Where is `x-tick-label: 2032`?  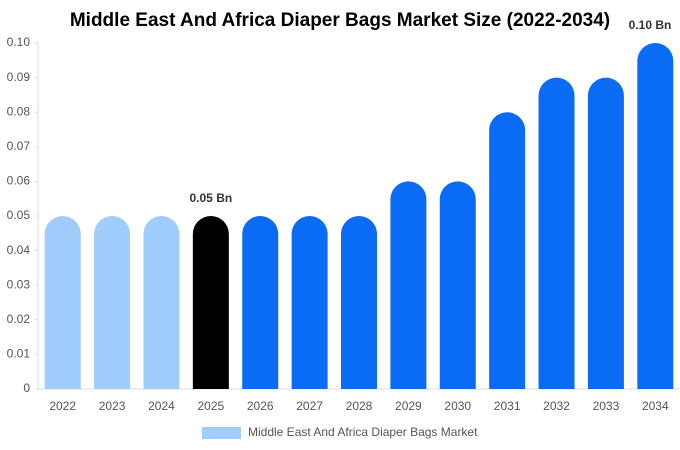
x-tick-label: 2032 is located at coordinates (556, 406).